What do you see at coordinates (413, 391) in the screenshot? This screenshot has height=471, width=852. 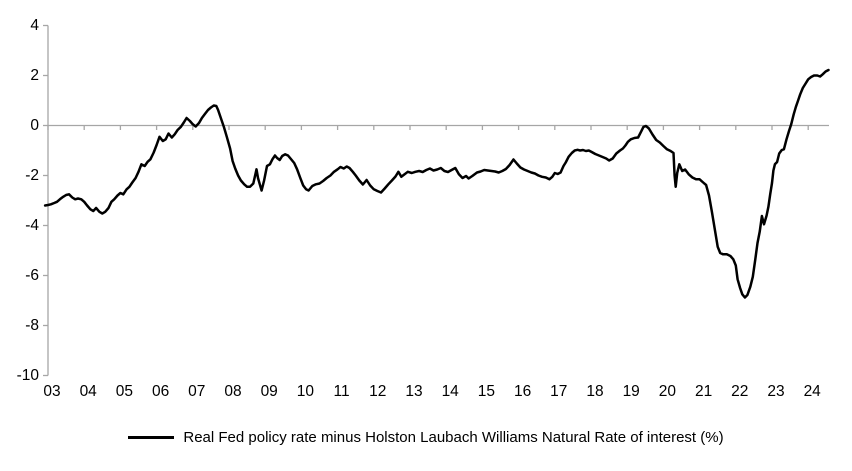 I see `x-axis-label: 13` at bounding box center [413, 391].